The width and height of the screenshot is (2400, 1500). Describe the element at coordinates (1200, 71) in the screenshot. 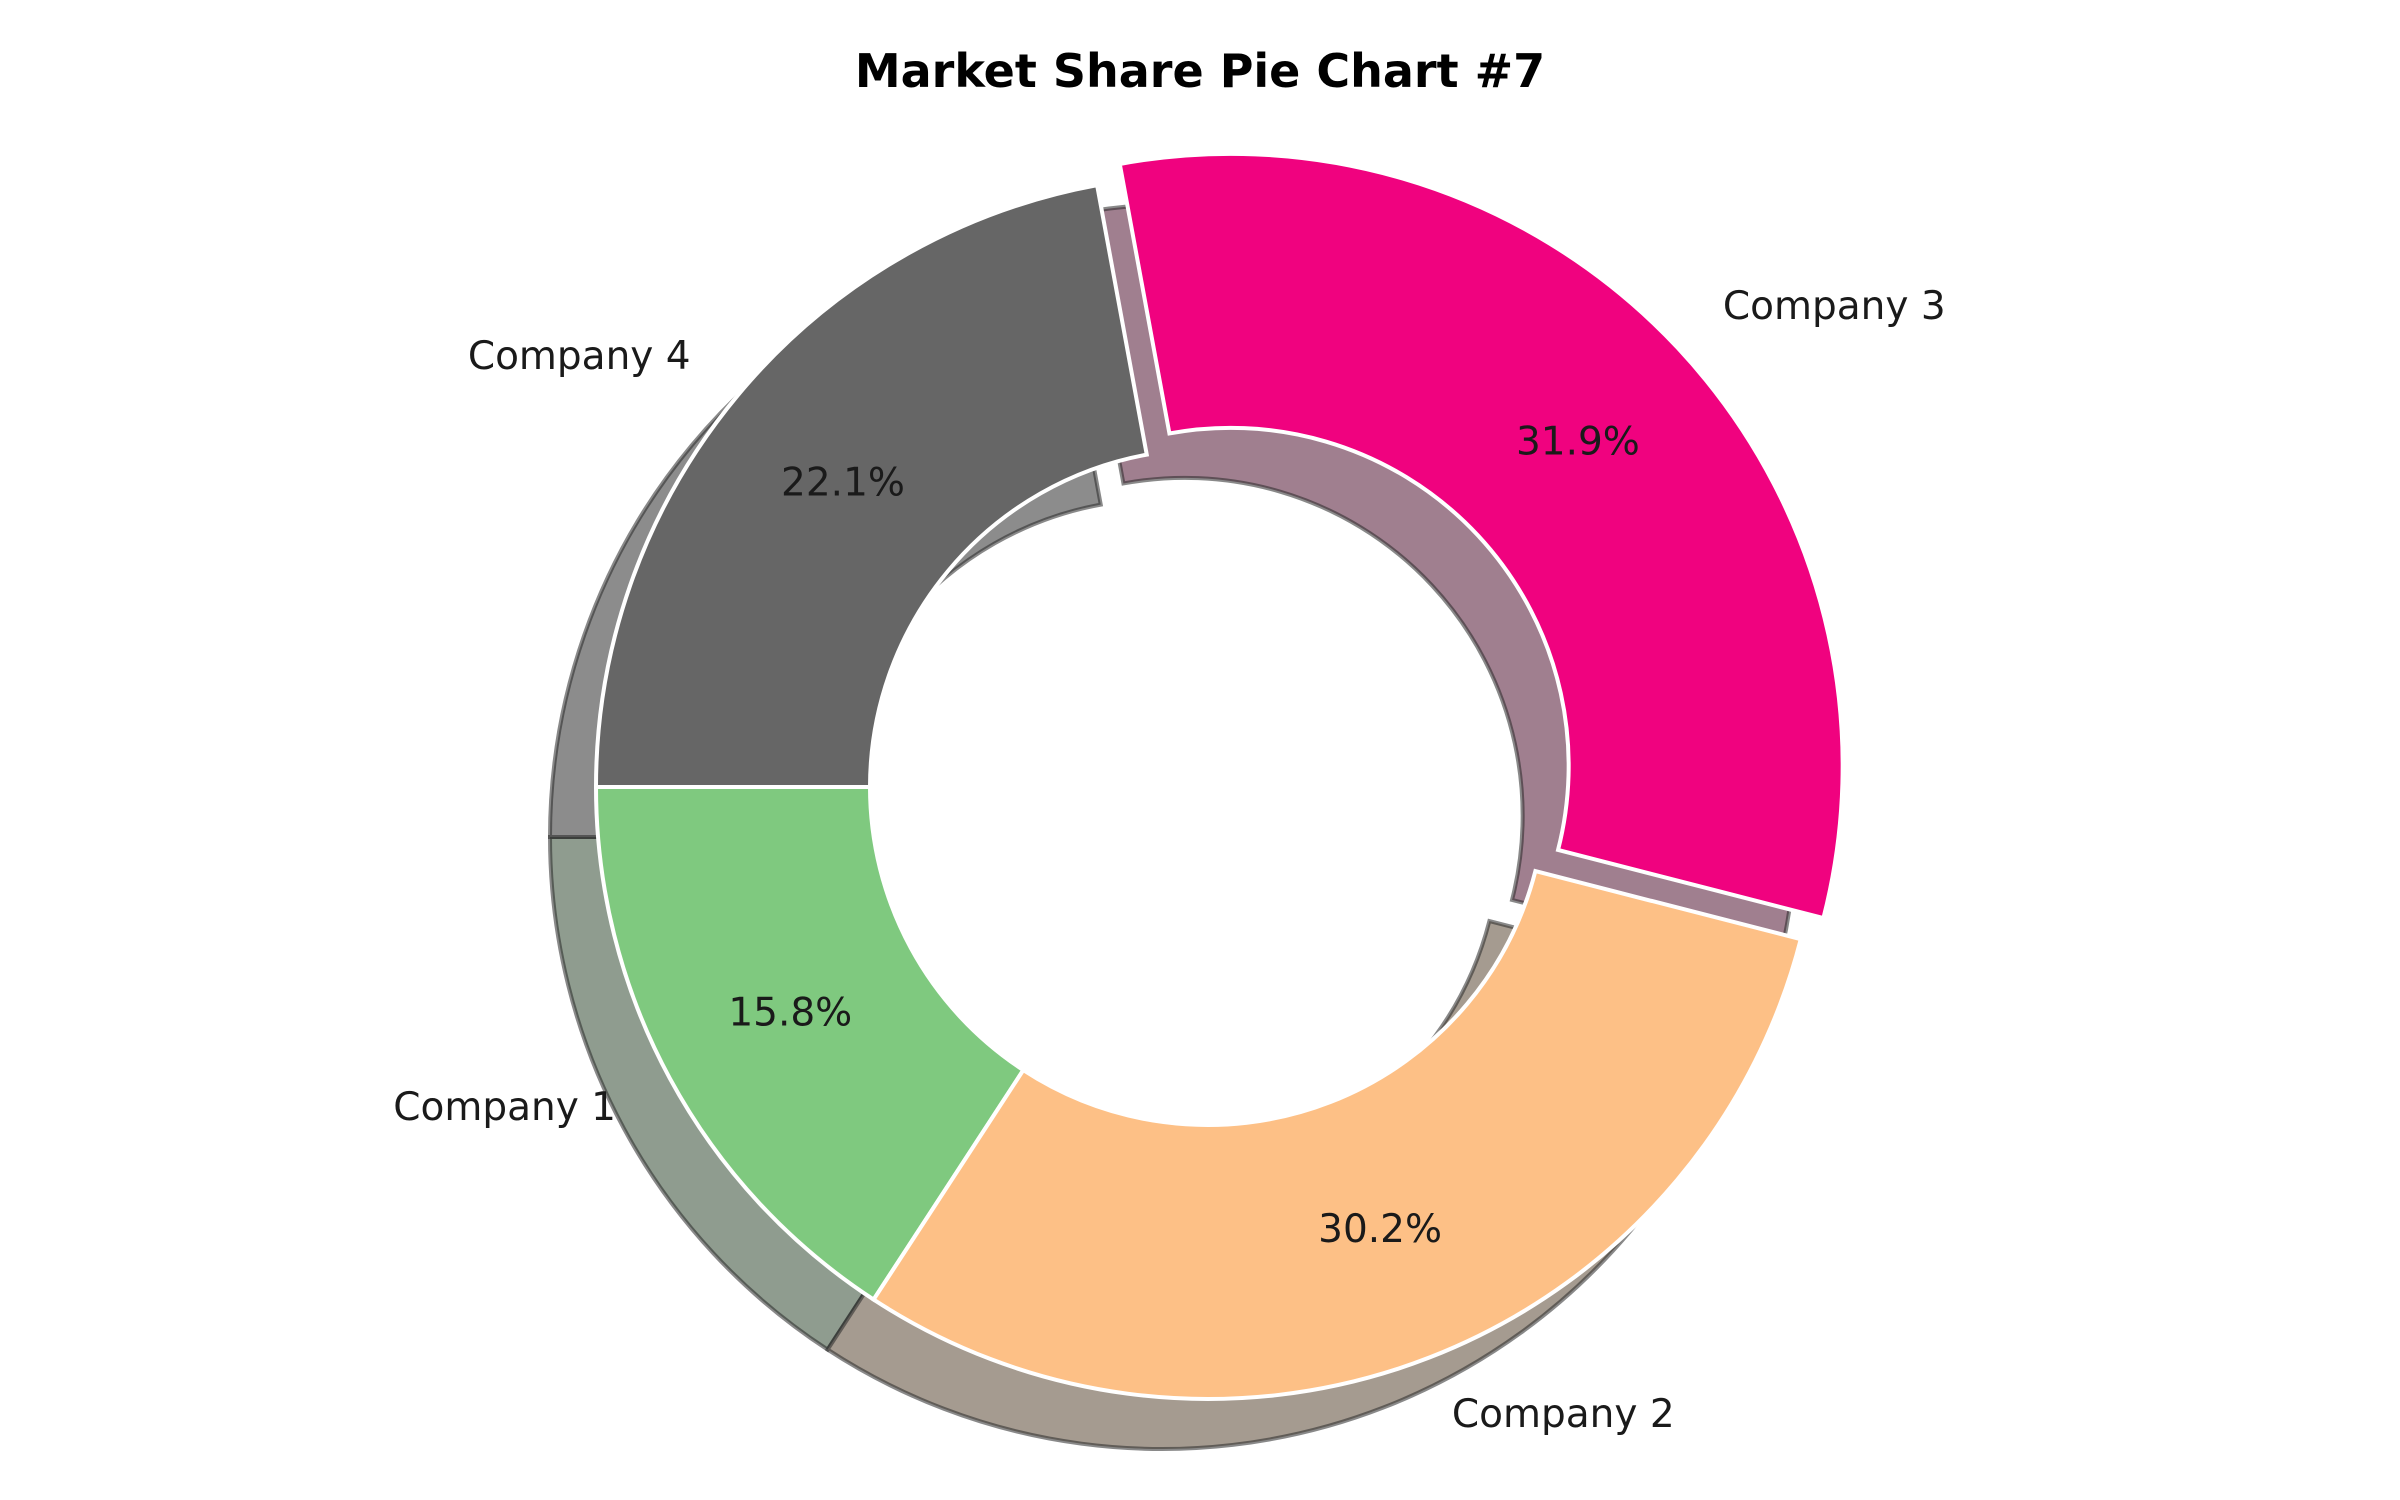

I see `chart-title: Market Share Pie Chart #7` at that location.